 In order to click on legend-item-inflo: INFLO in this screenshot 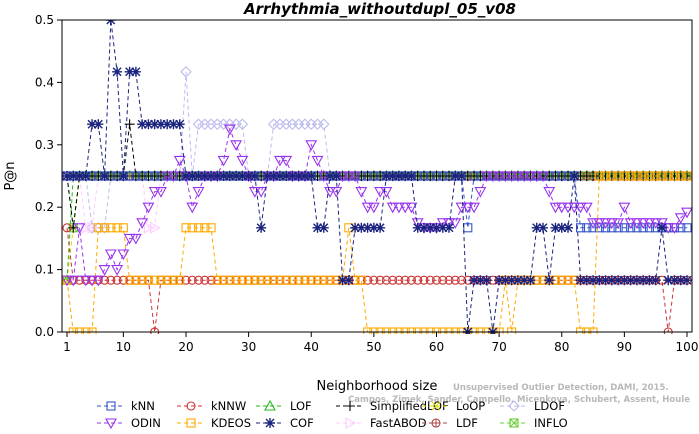, I will do `click(534, 423)`.